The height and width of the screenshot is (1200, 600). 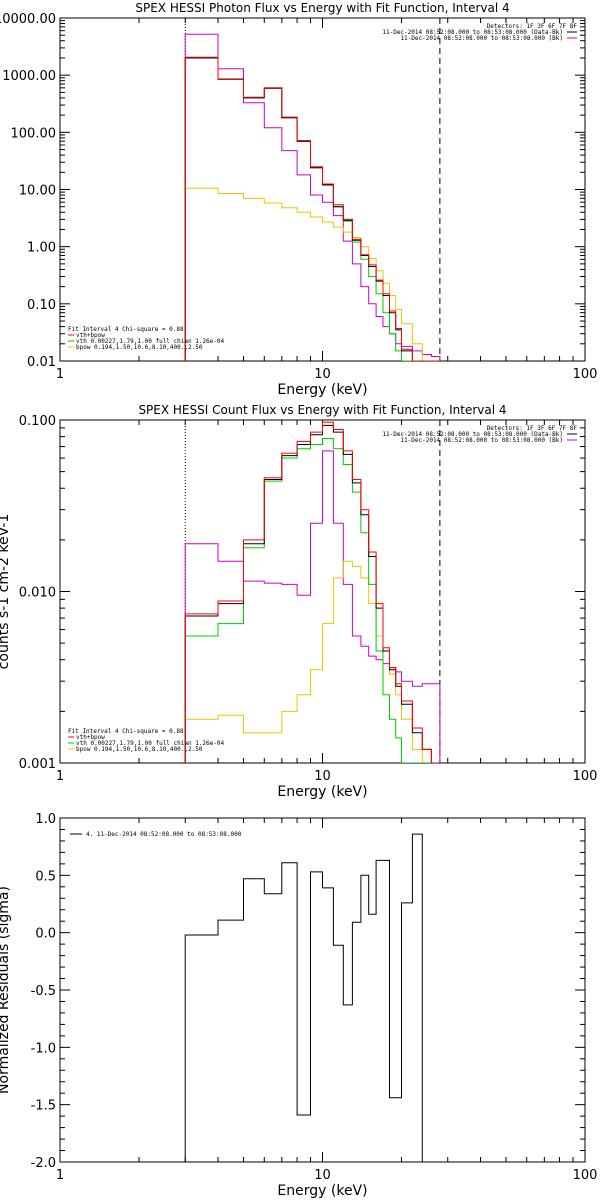 I want to click on y-tick-label: 100.00, so click(x=34, y=133).